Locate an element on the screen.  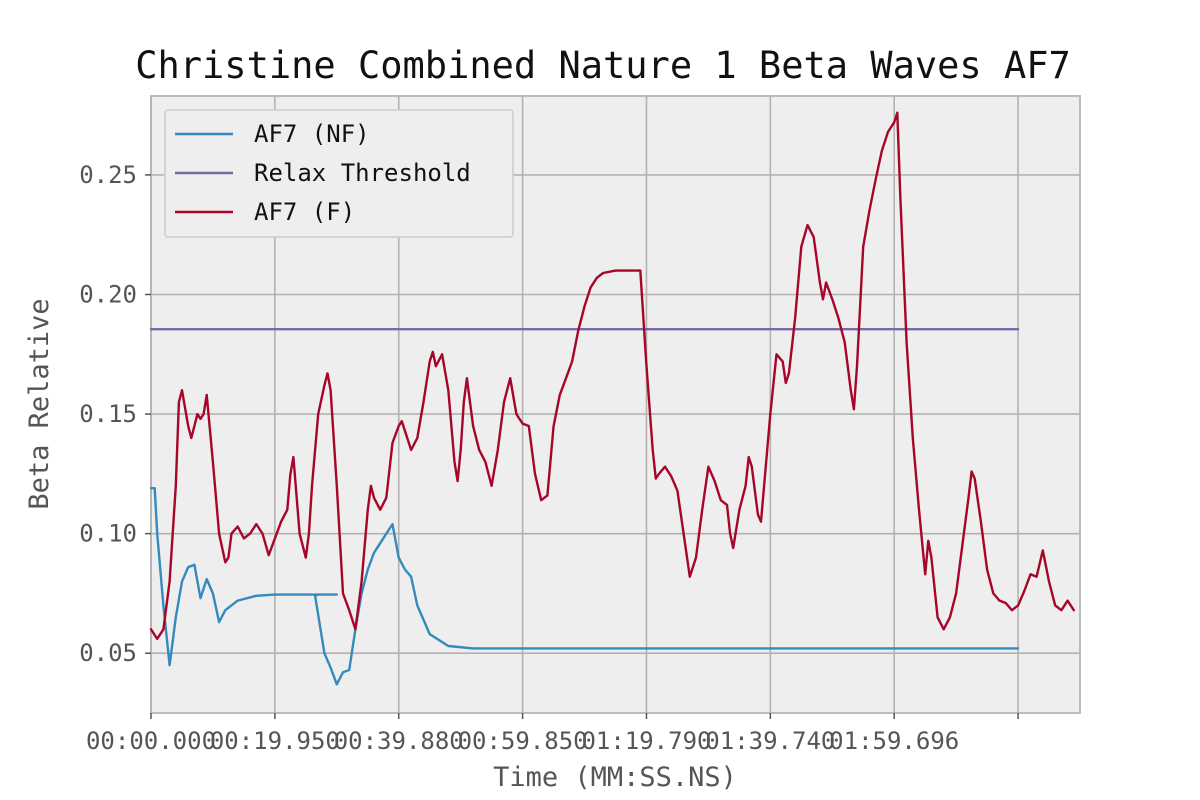
x-tick-label: 01:39.740 is located at coordinates (770, 741).